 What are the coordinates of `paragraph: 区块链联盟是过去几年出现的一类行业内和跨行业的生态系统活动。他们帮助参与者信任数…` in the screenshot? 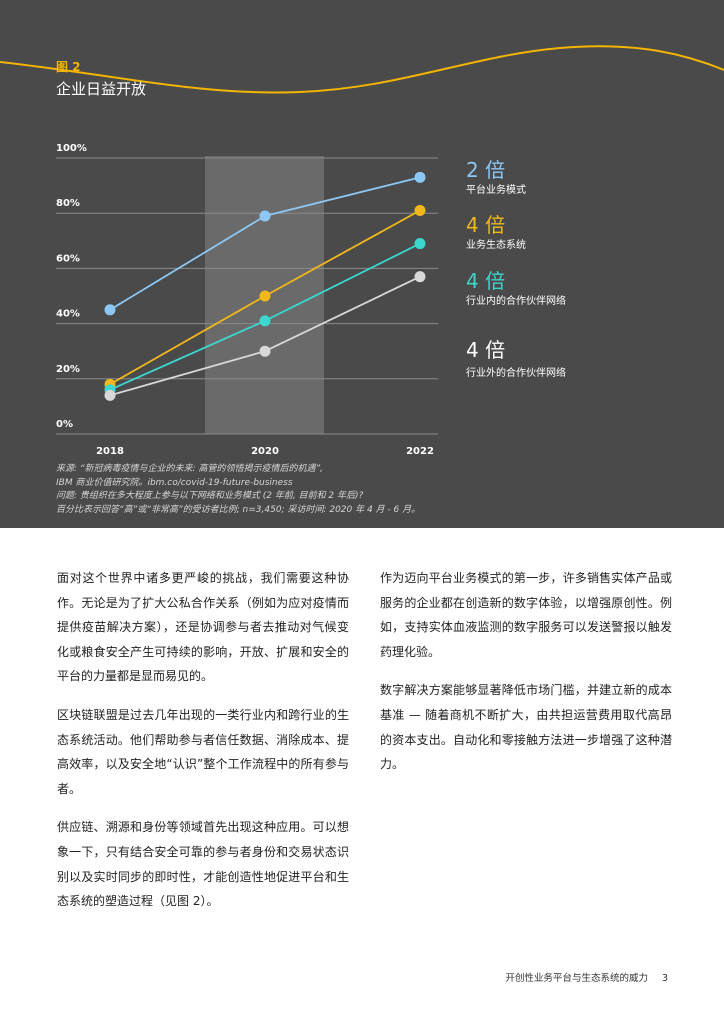 It's located at (203, 751).